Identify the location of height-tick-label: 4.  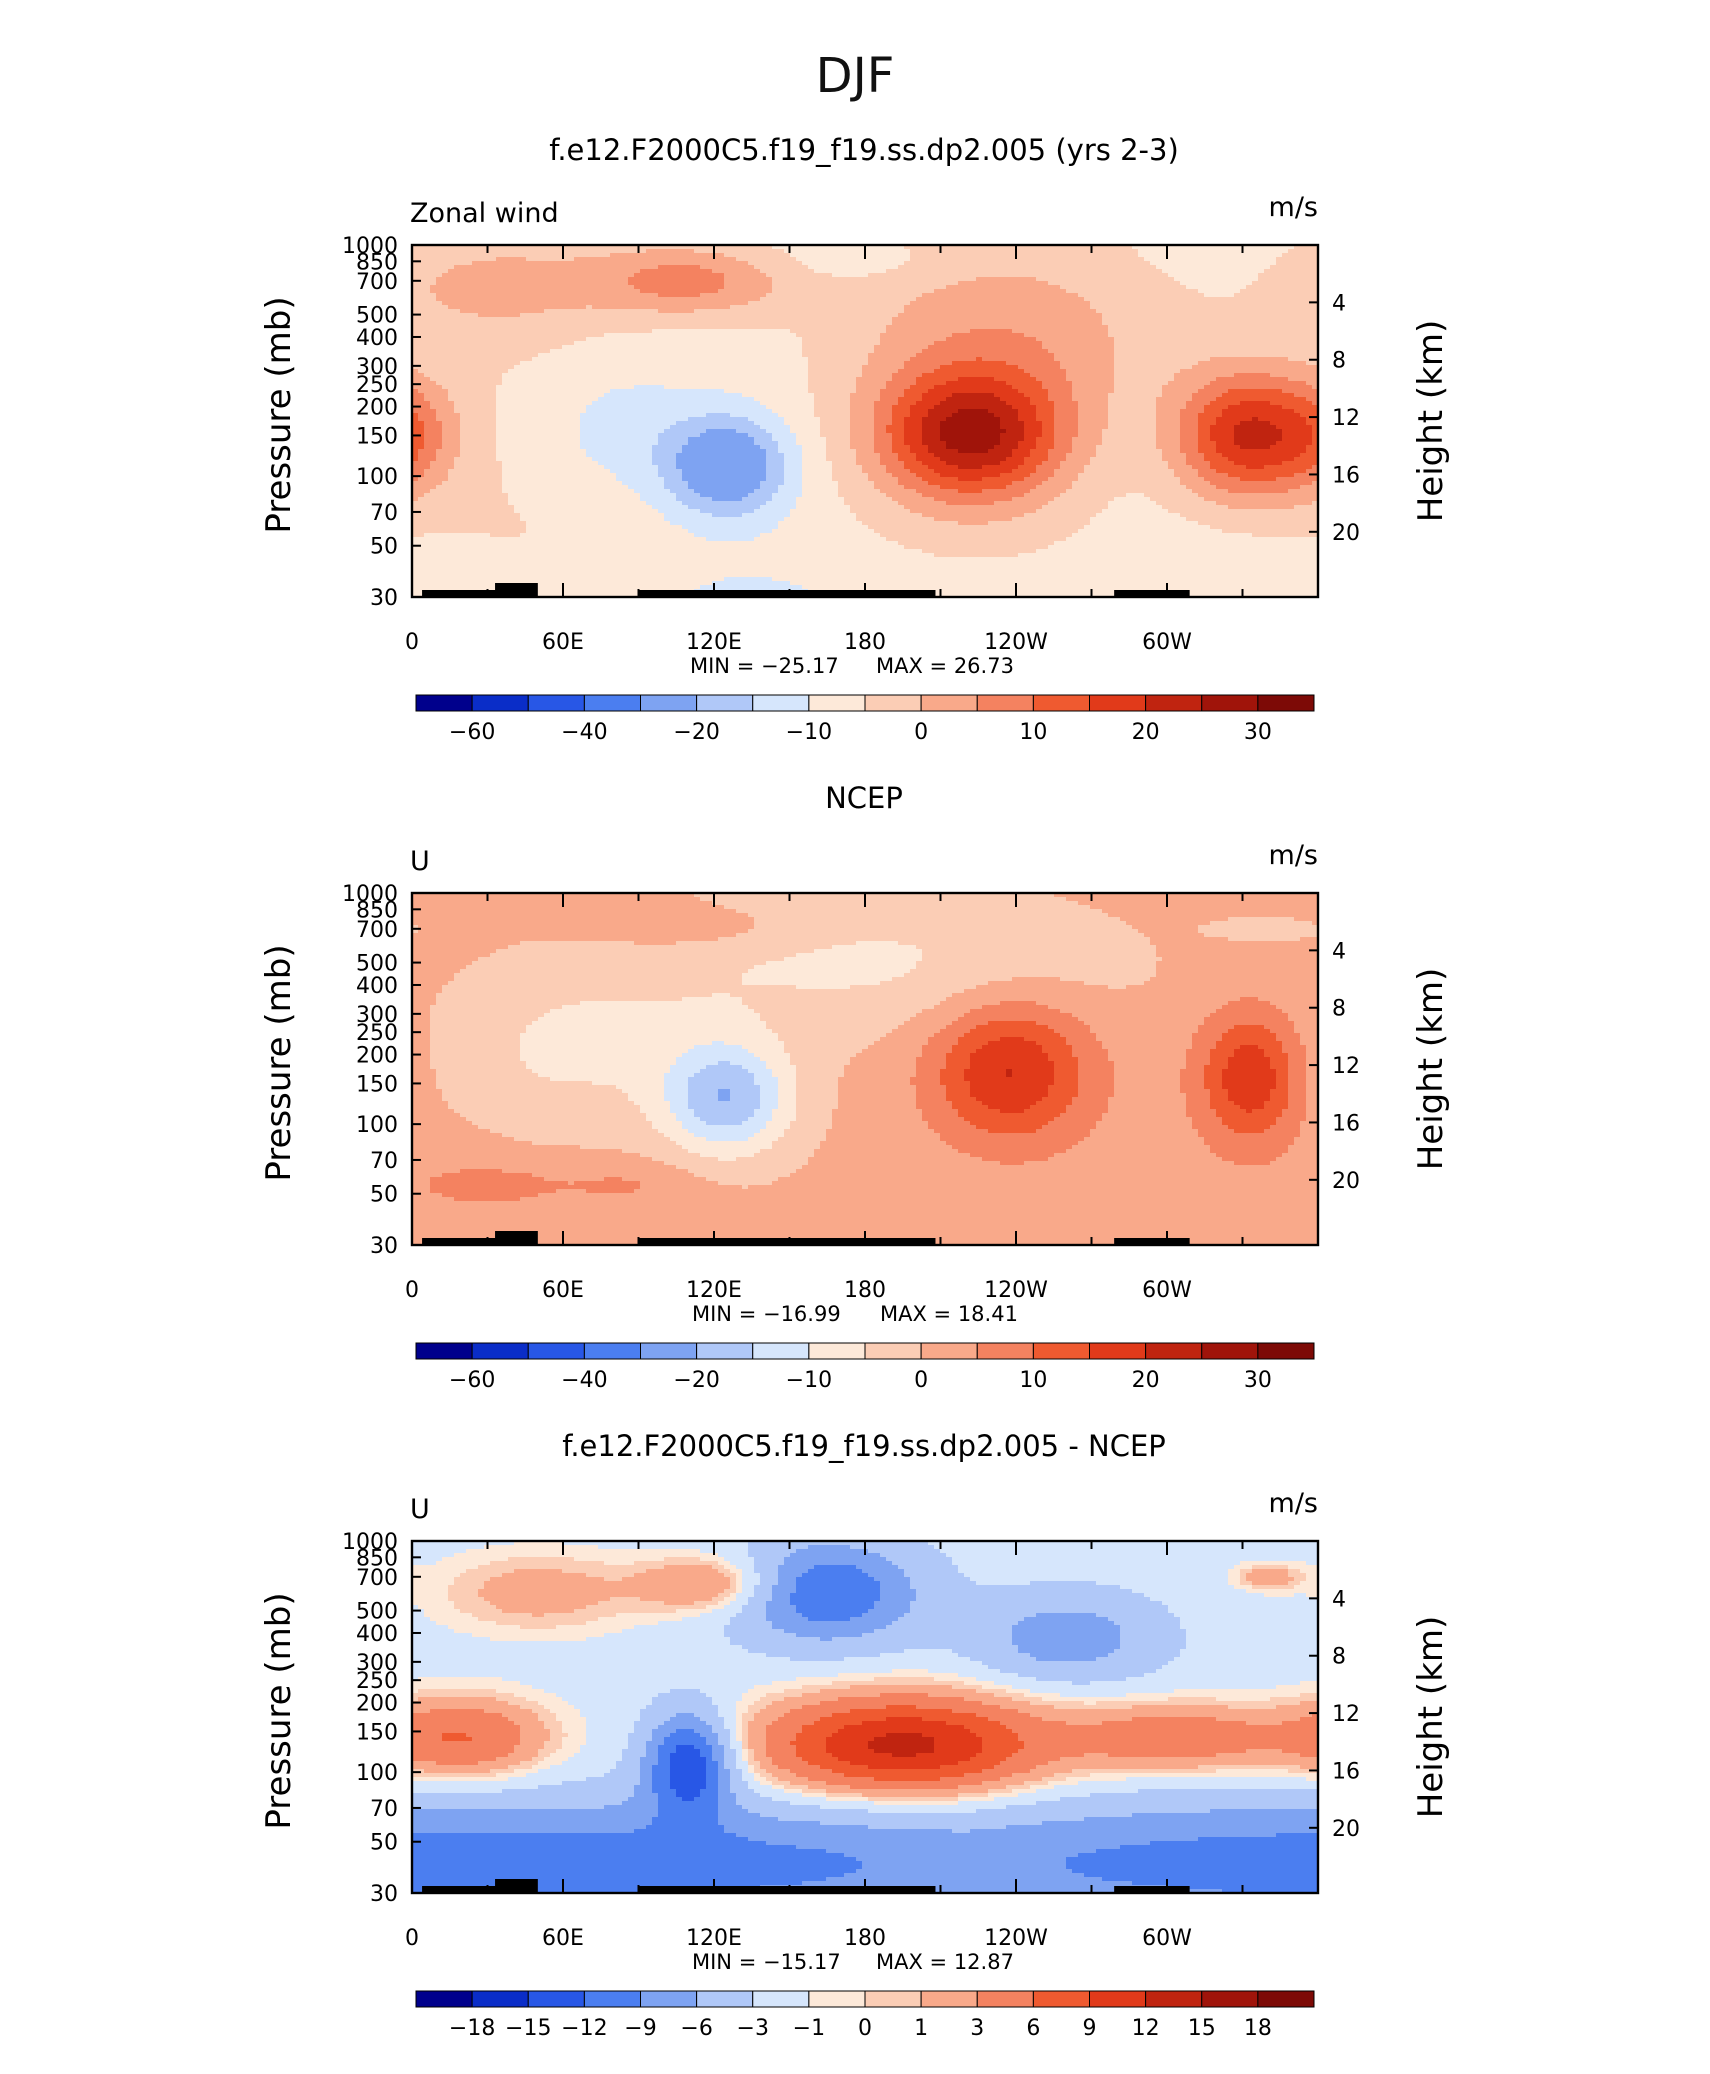
(1339, 1599).